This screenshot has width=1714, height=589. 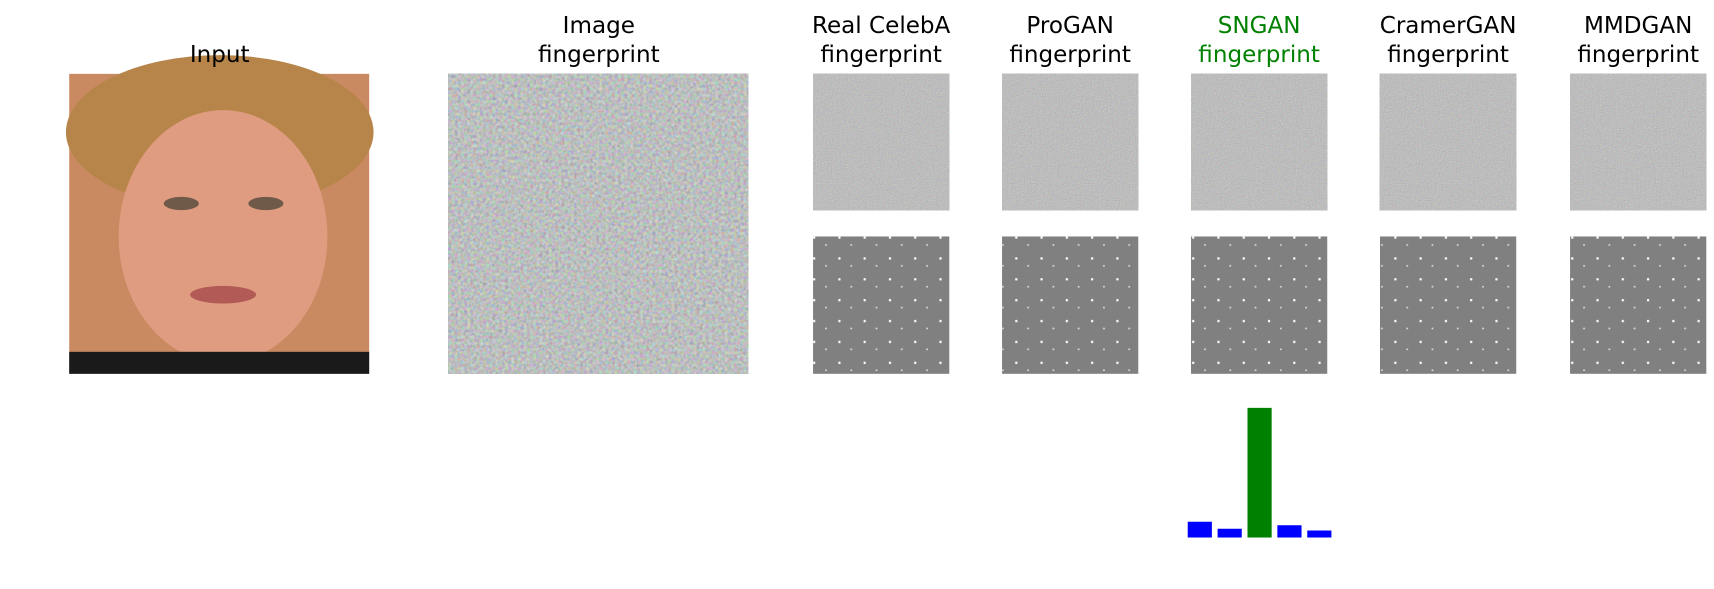 What do you see at coordinates (598, 223) in the screenshot?
I see `image-fingerprint` at bounding box center [598, 223].